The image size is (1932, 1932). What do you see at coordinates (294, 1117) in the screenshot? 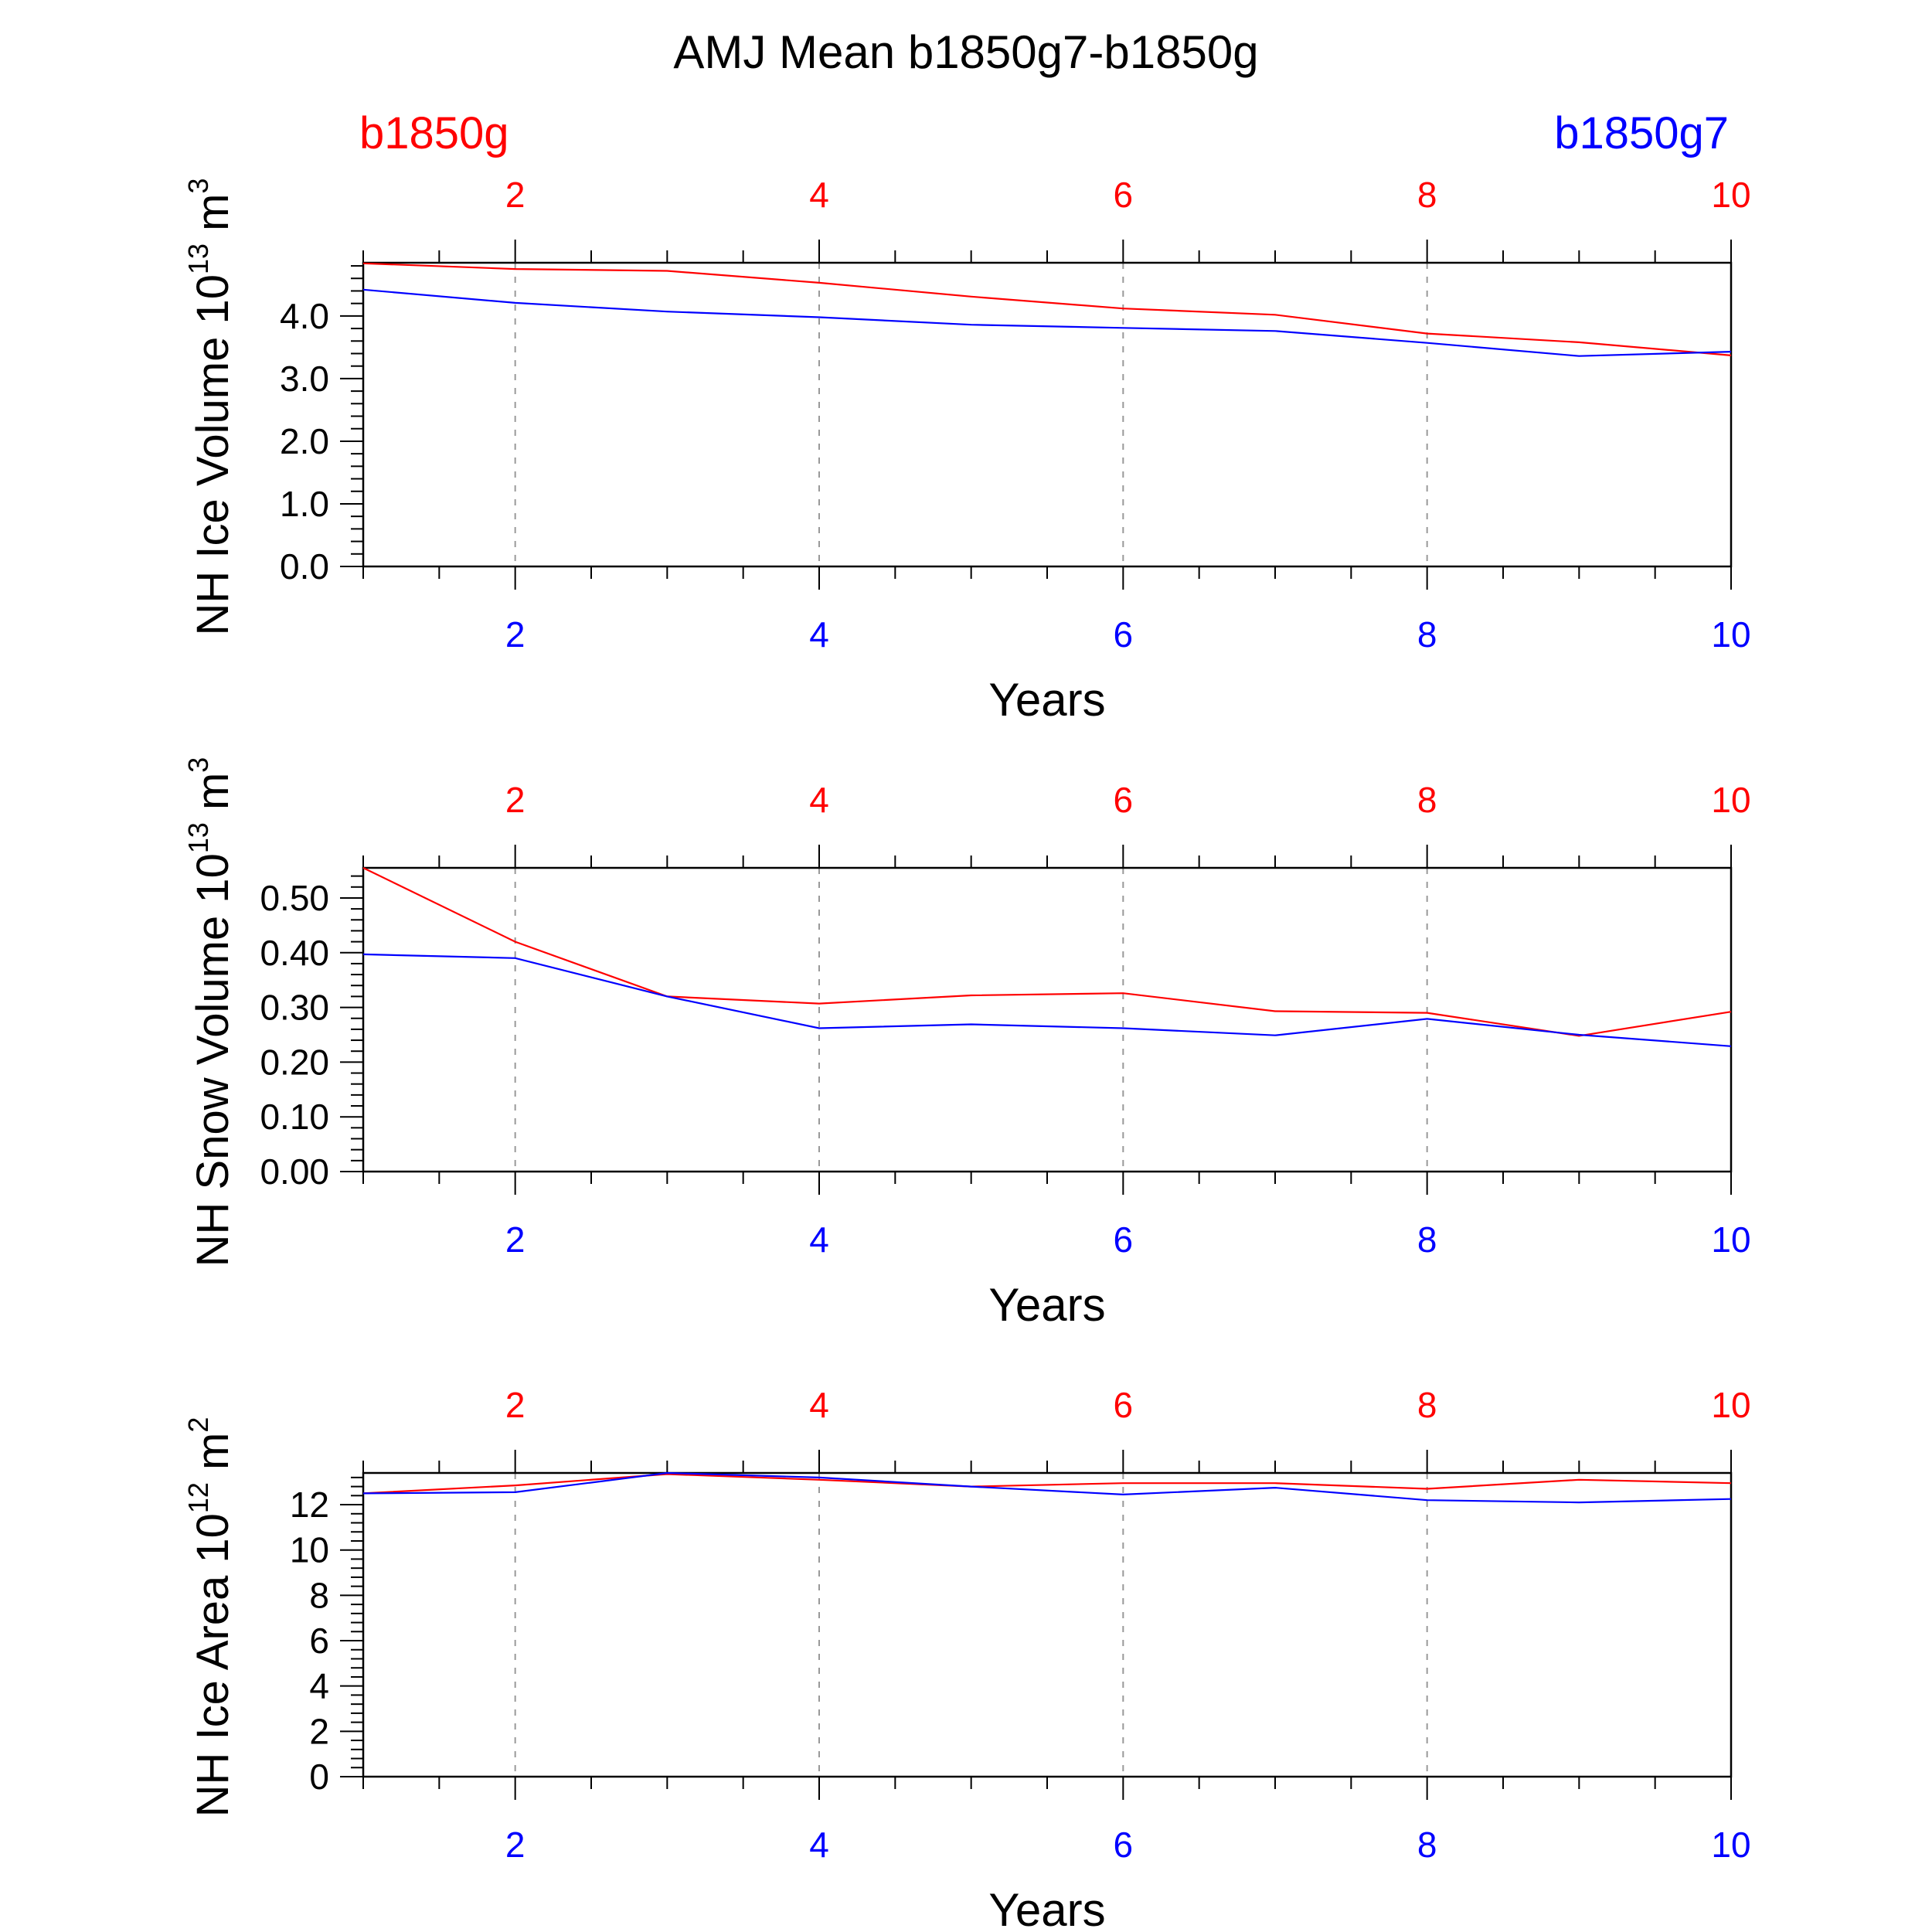
I see `y-tick-label: 0.10` at bounding box center [294, 1117].